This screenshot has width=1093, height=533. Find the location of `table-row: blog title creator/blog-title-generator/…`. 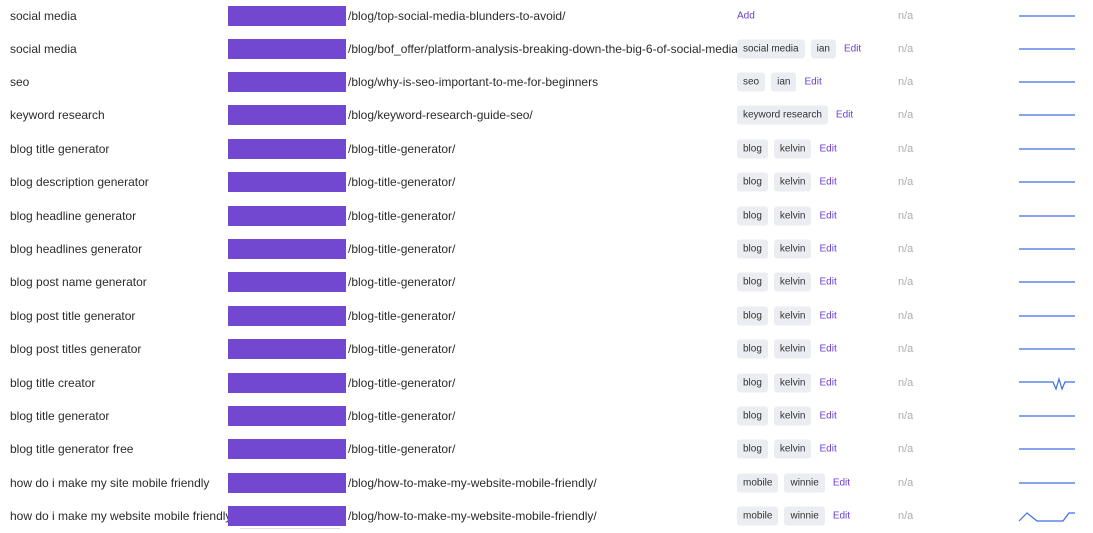

table-row: blog title creator/blog-title-generator/… is located at coordinates (546, 382).